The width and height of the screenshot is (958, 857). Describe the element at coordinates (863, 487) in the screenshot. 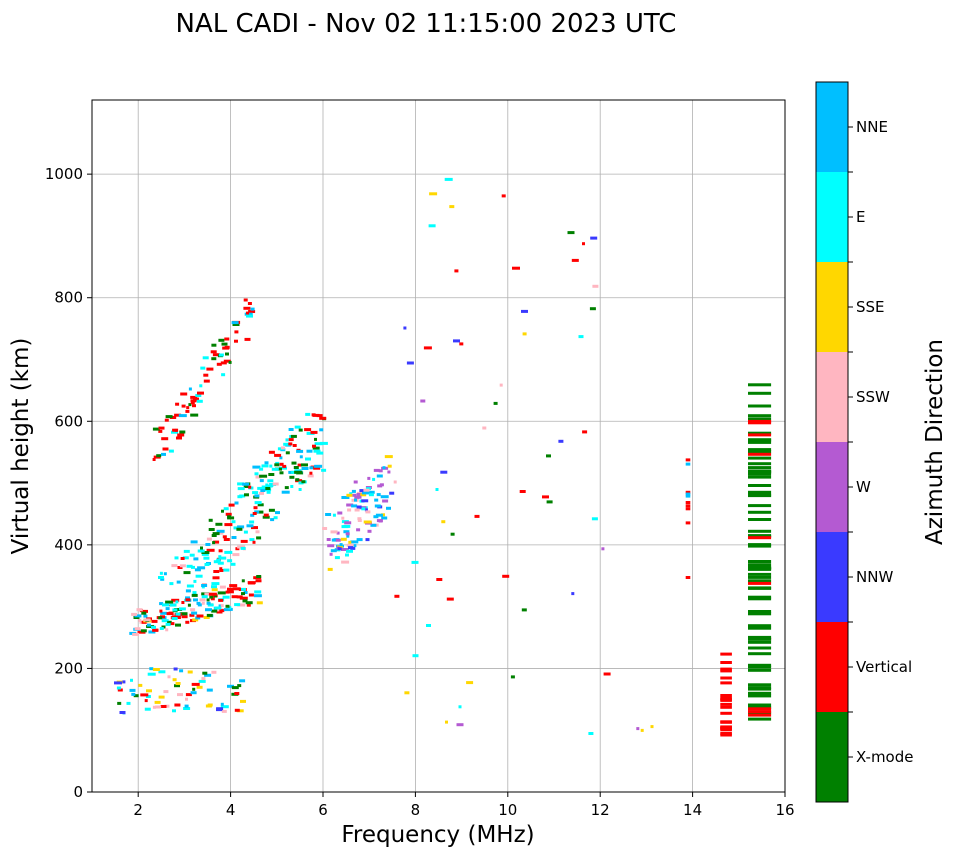

I see `colorbar-tick-label: W` at that location.